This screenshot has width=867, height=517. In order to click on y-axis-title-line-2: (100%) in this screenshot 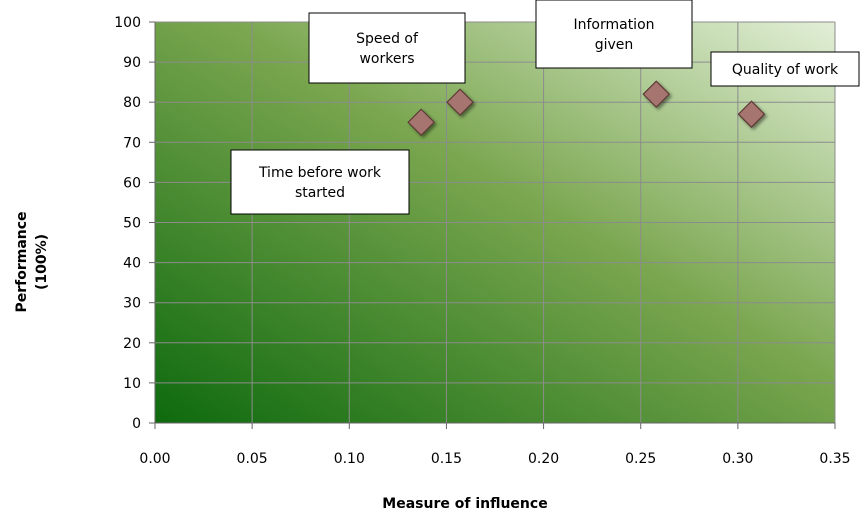, I will do `click(42, 262)`.